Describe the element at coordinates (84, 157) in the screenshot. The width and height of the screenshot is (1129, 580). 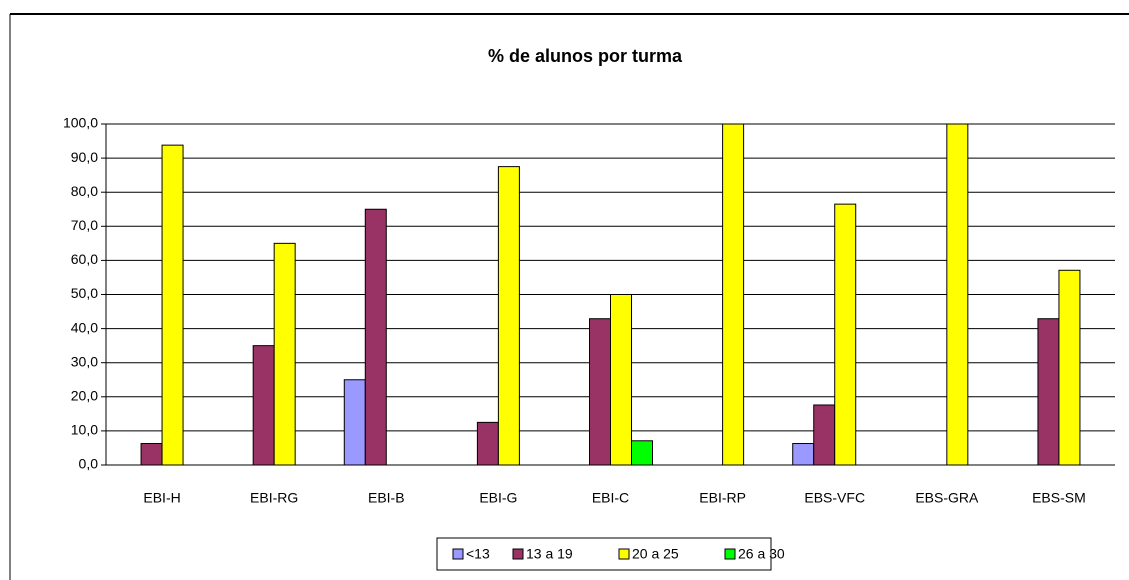
I see `y-tick-label: 90,0` at that location.